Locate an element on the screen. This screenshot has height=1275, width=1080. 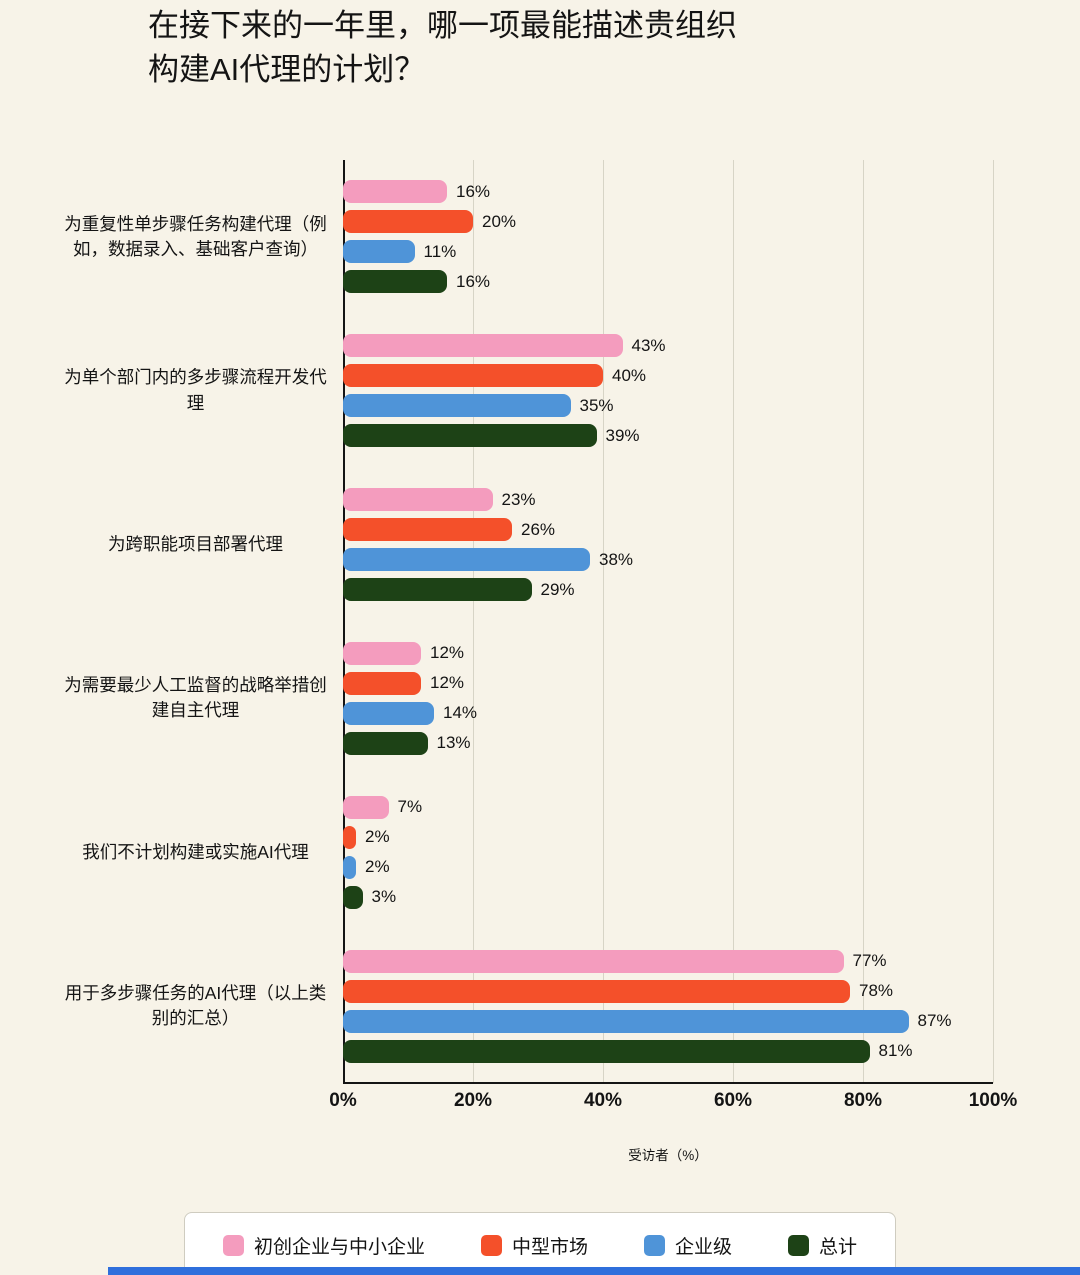
bar-value-label: 35% is located at coordinates (596, 405).